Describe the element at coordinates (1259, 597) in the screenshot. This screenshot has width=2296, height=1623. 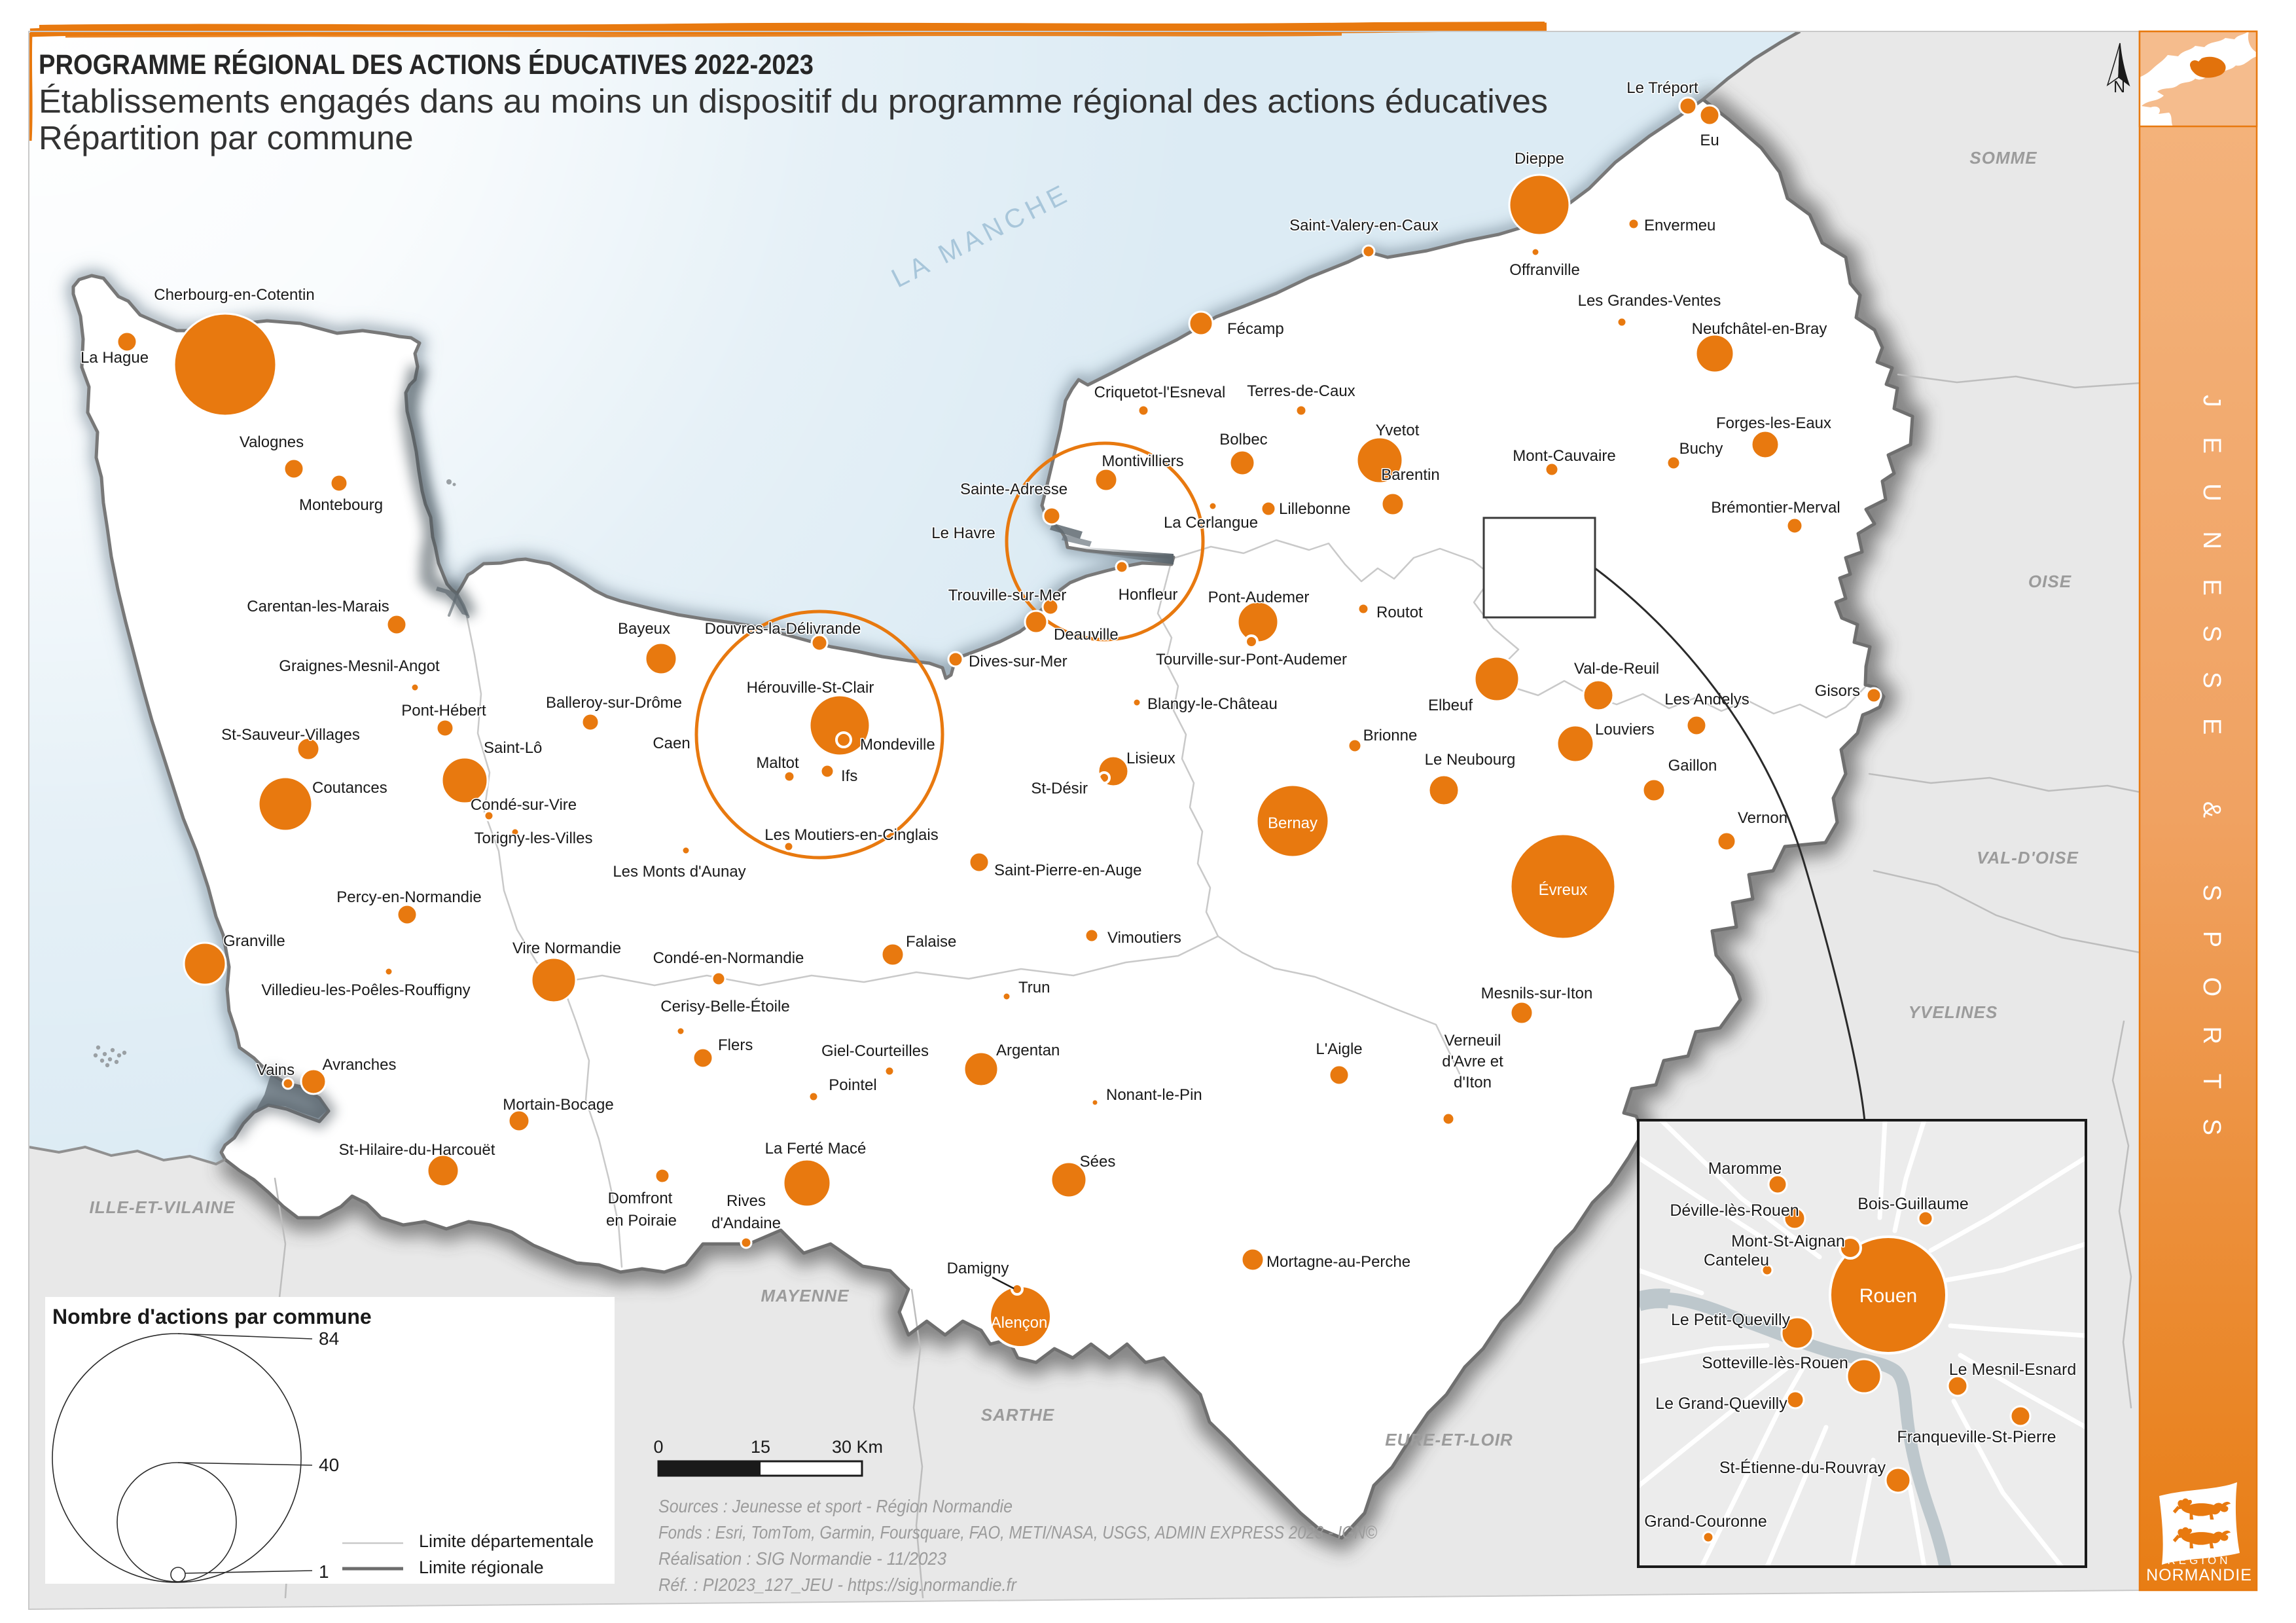
I see `svg-text: Pont-Audemer` at that location.